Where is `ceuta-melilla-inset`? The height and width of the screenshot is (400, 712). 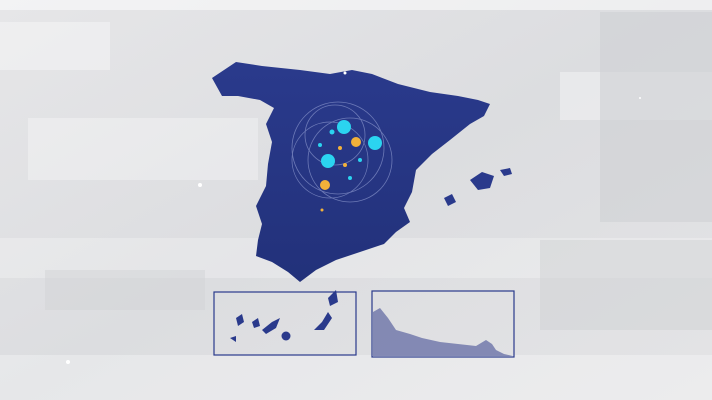 ceuta-melilla-inset is located at coordinates (443, 324).